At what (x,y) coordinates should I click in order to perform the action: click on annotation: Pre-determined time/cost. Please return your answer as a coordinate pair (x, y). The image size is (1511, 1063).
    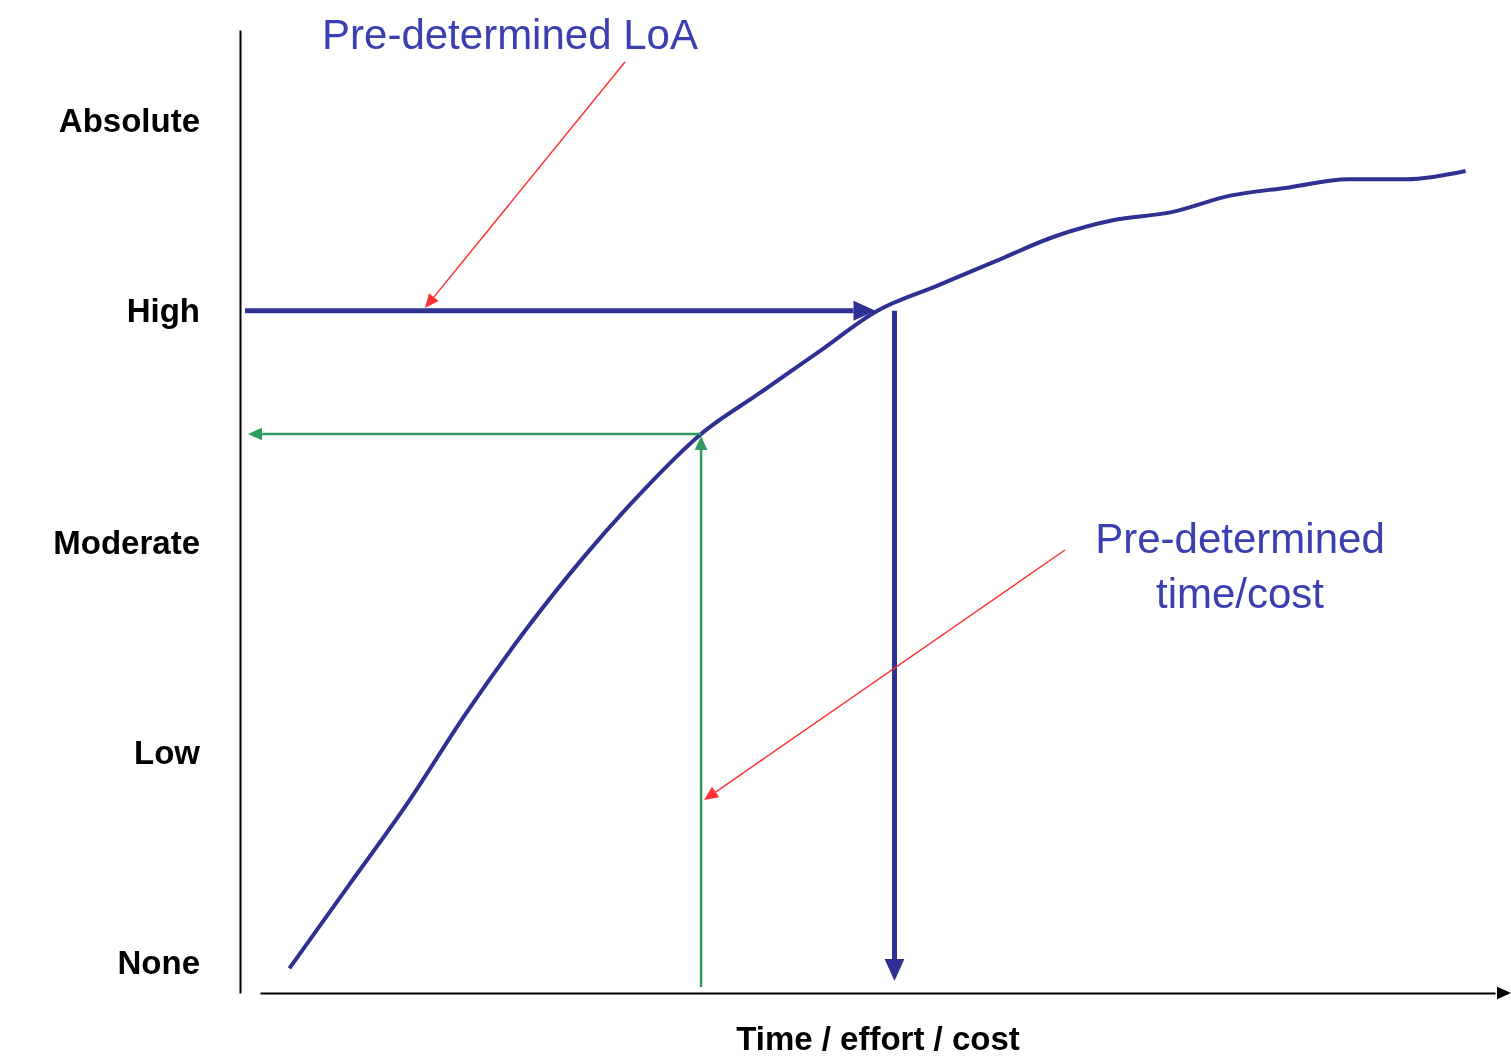
    Looking at the image, I should click on (1240, 566).